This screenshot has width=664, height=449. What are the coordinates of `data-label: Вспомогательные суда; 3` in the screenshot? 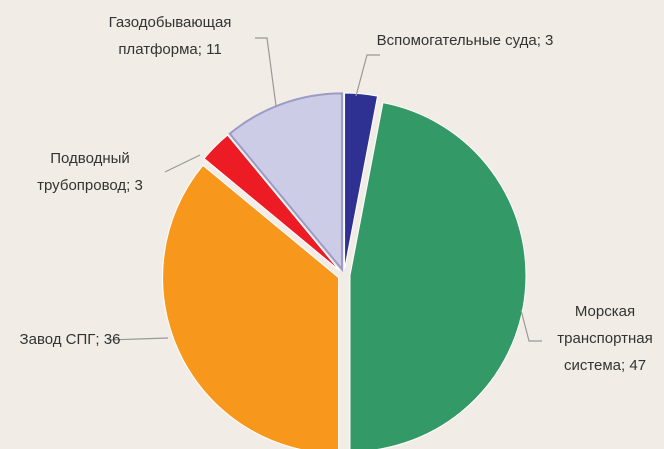 It's located at (465, 40).